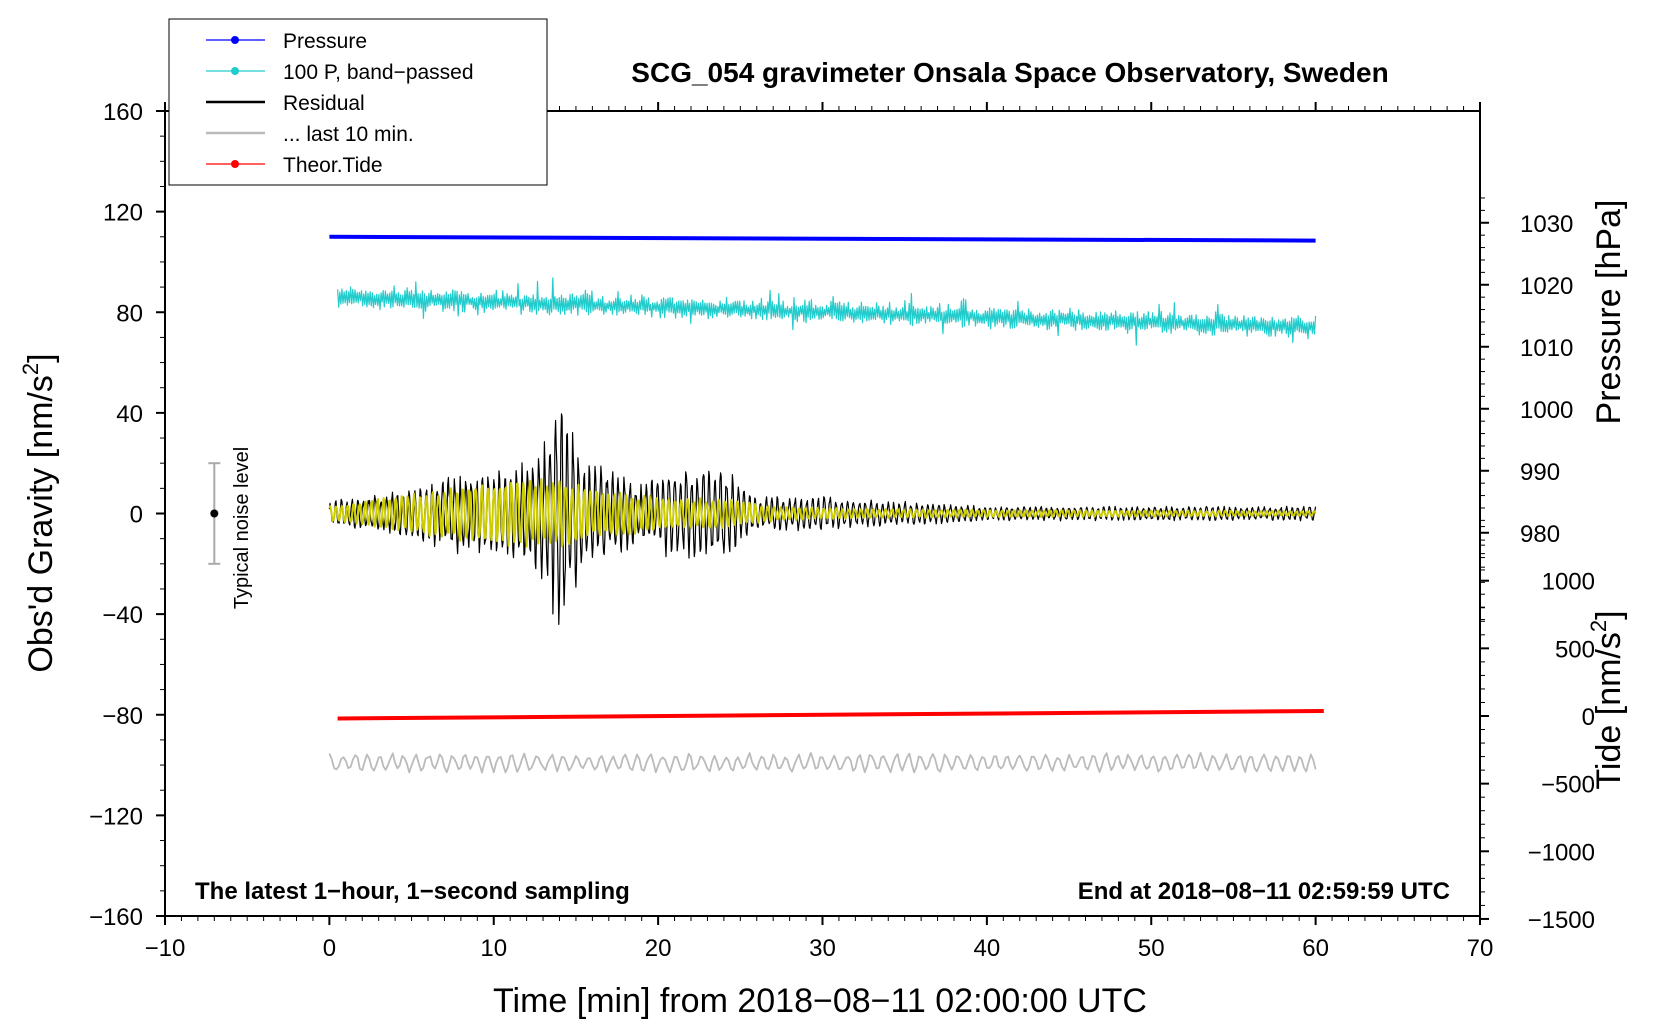  What do you see at coordinates (830, 715) in the screenshot?
I see `theor-tide-line` at bounding box center [830, 715].